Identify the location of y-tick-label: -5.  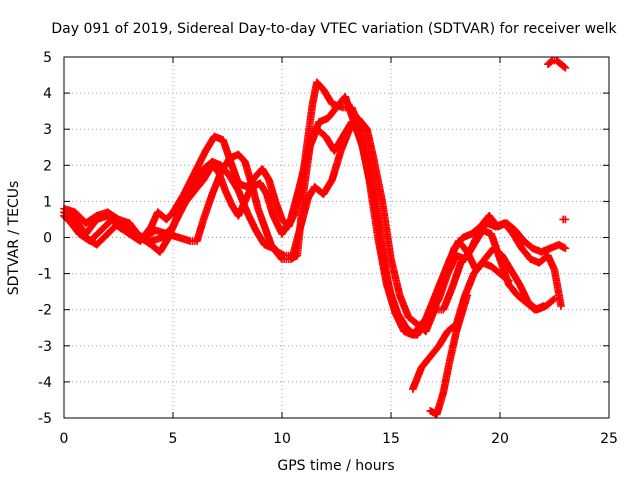
(45, 419).